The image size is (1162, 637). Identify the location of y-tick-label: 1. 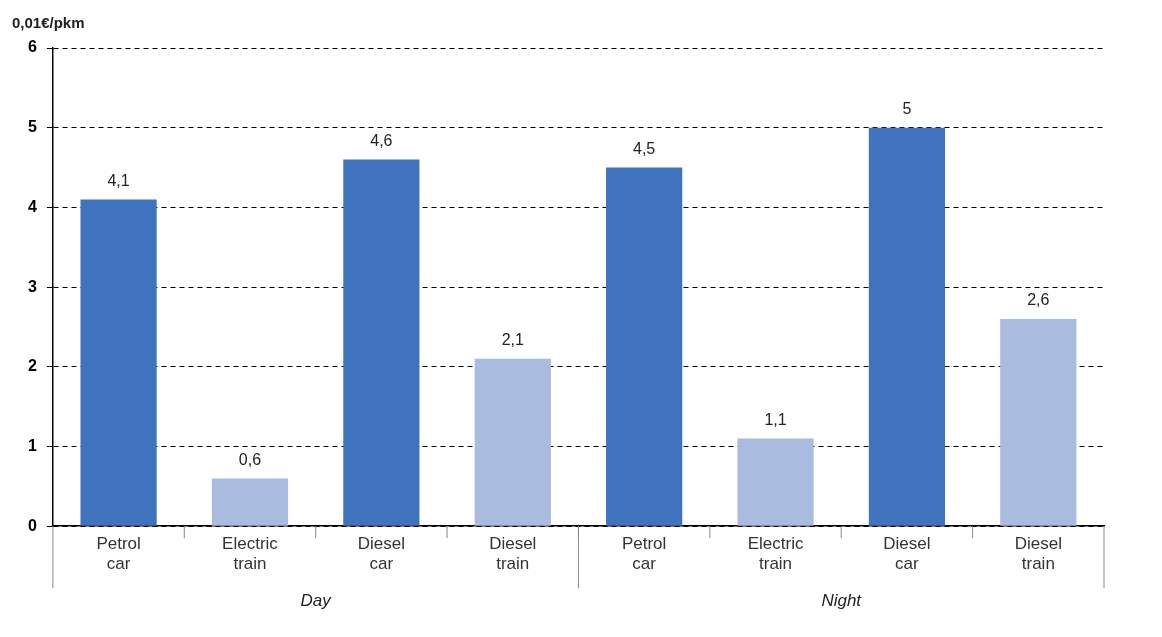
(32, 445).